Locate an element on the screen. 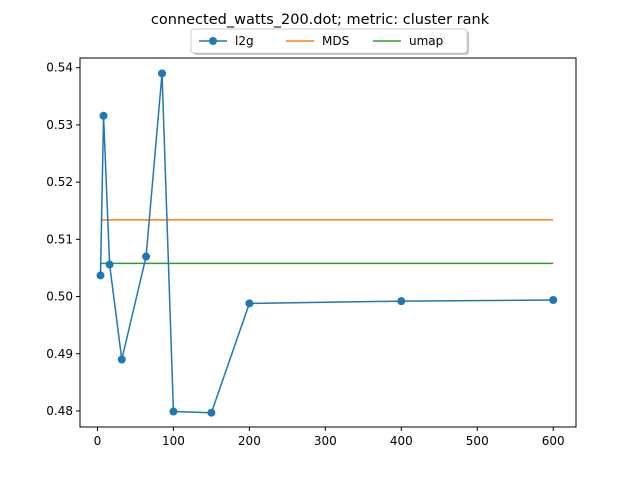 The image size is (640, 480). legend-box is located at coordinates (329, 41).